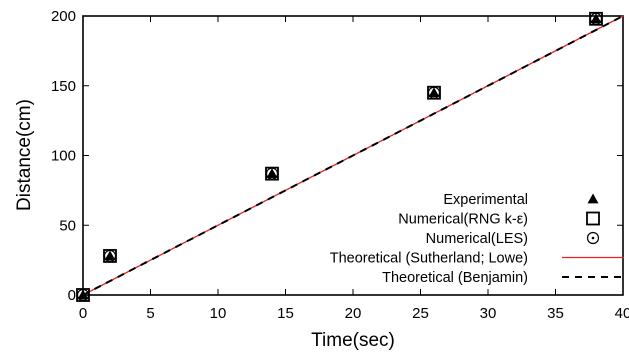 The width and height of the screenshot is (629, 352). What do you see at coordinates (485, 200) in the screenshot?
I see `legend-label: Experimental` at bounding box center [485, 200].